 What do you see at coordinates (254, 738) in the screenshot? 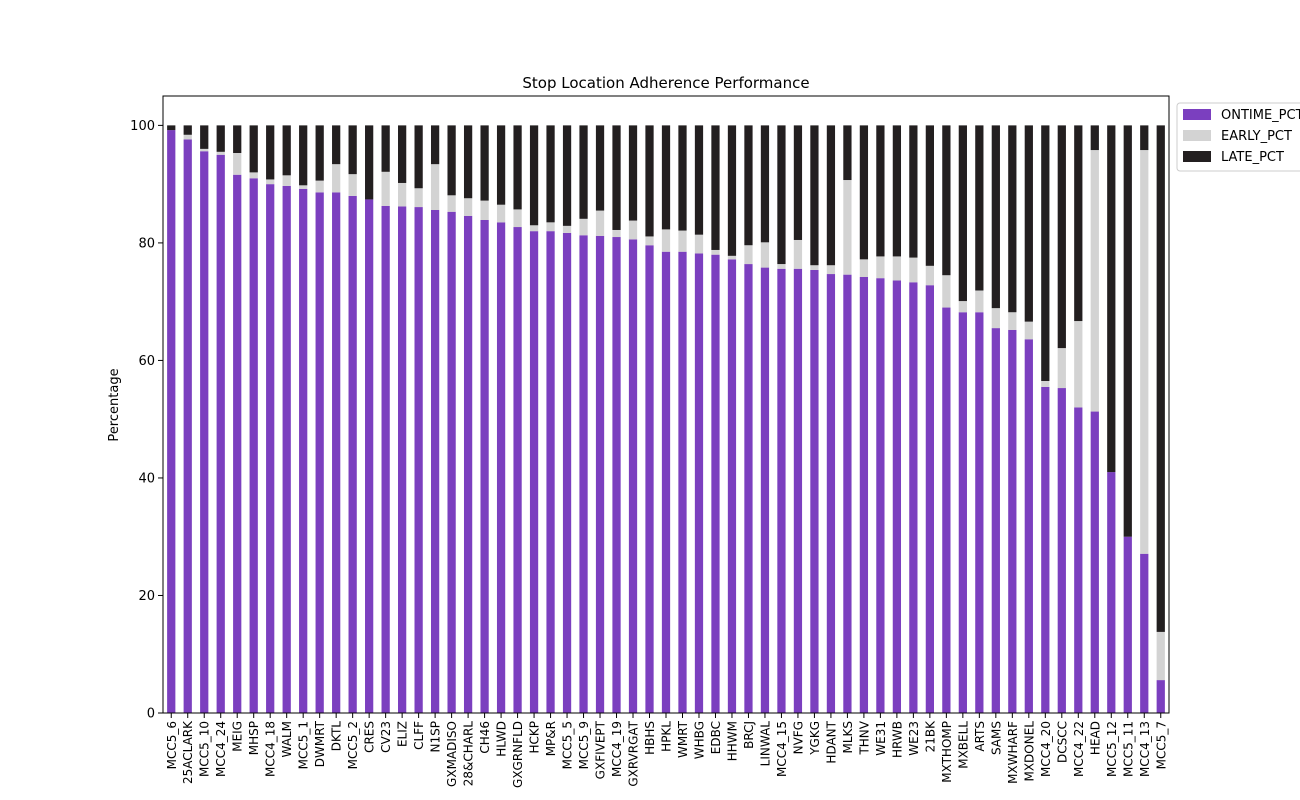
I see `x-tick-label: MHSP` at bounding box center [254, 738].